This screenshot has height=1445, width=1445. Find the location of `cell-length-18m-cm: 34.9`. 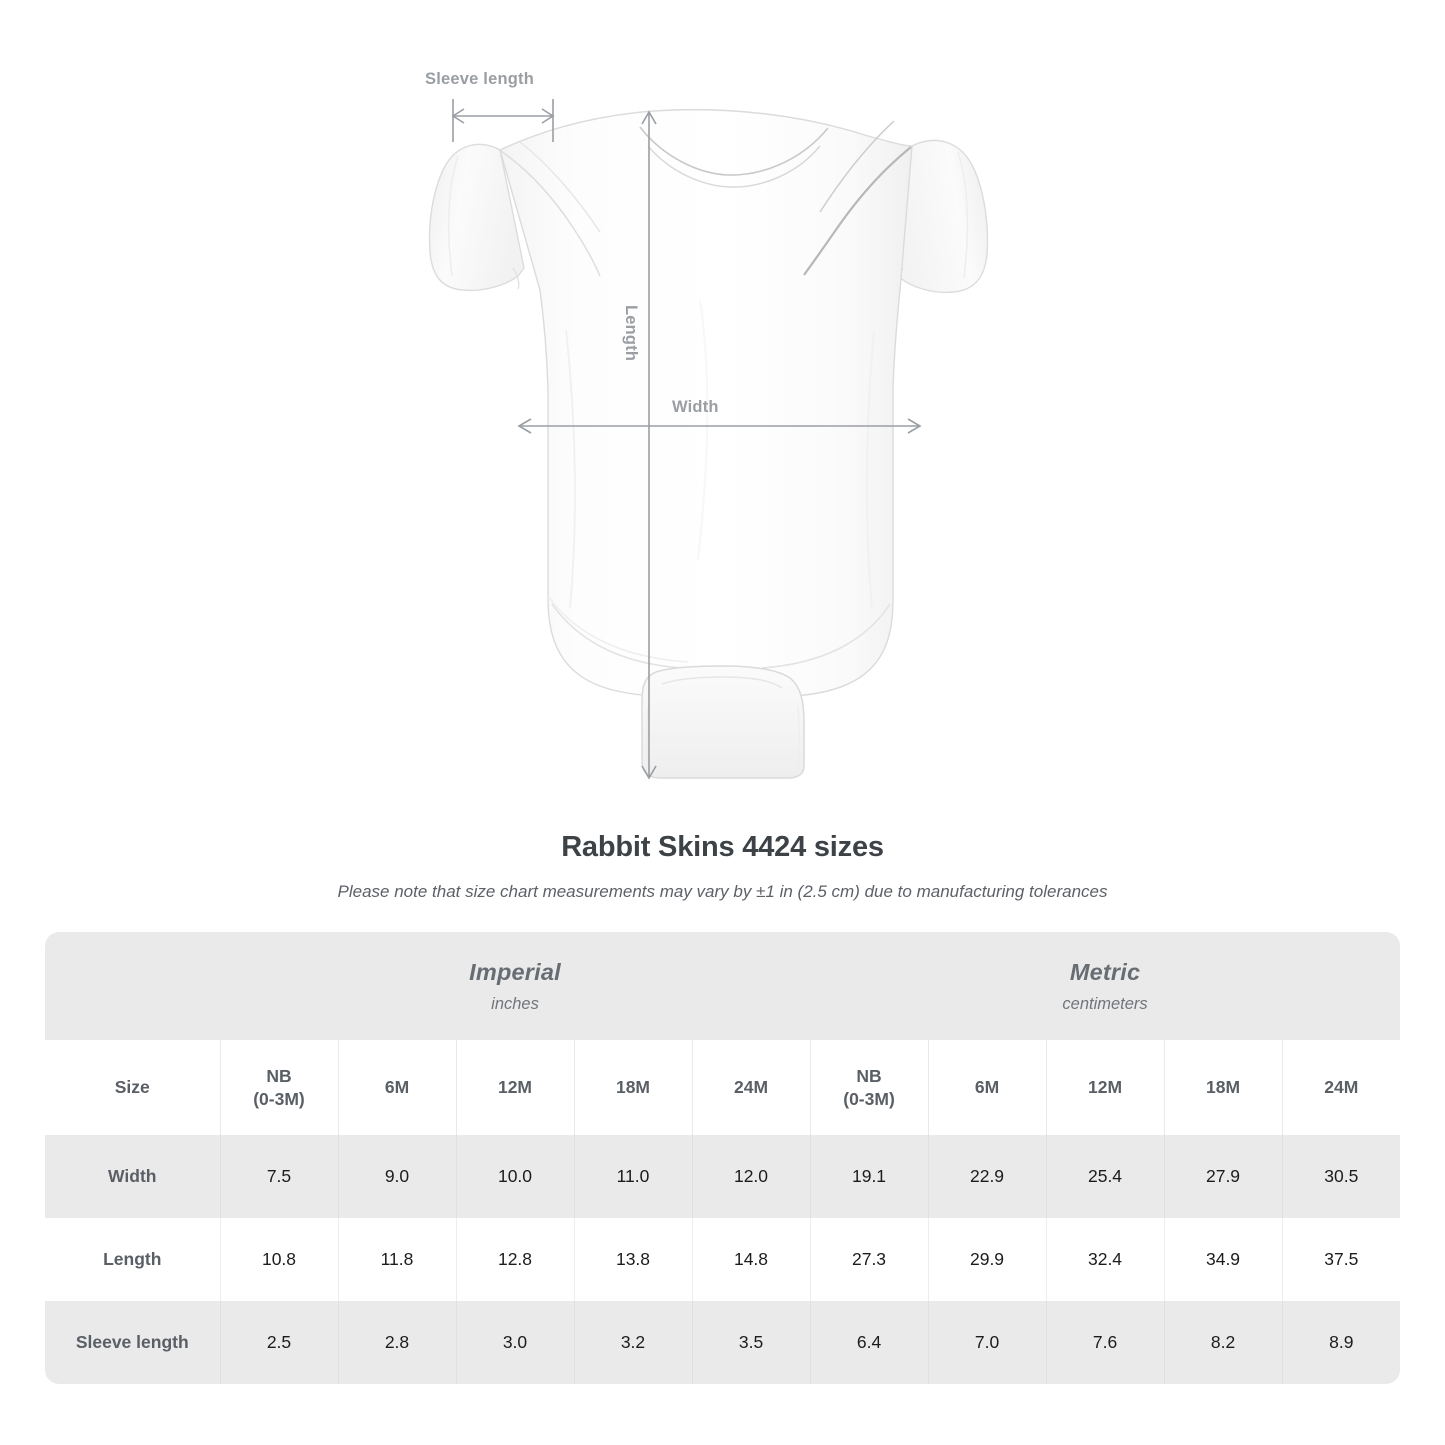

cell-length-18m-cm: 34.9 is located at coordinates (1223, 1260).